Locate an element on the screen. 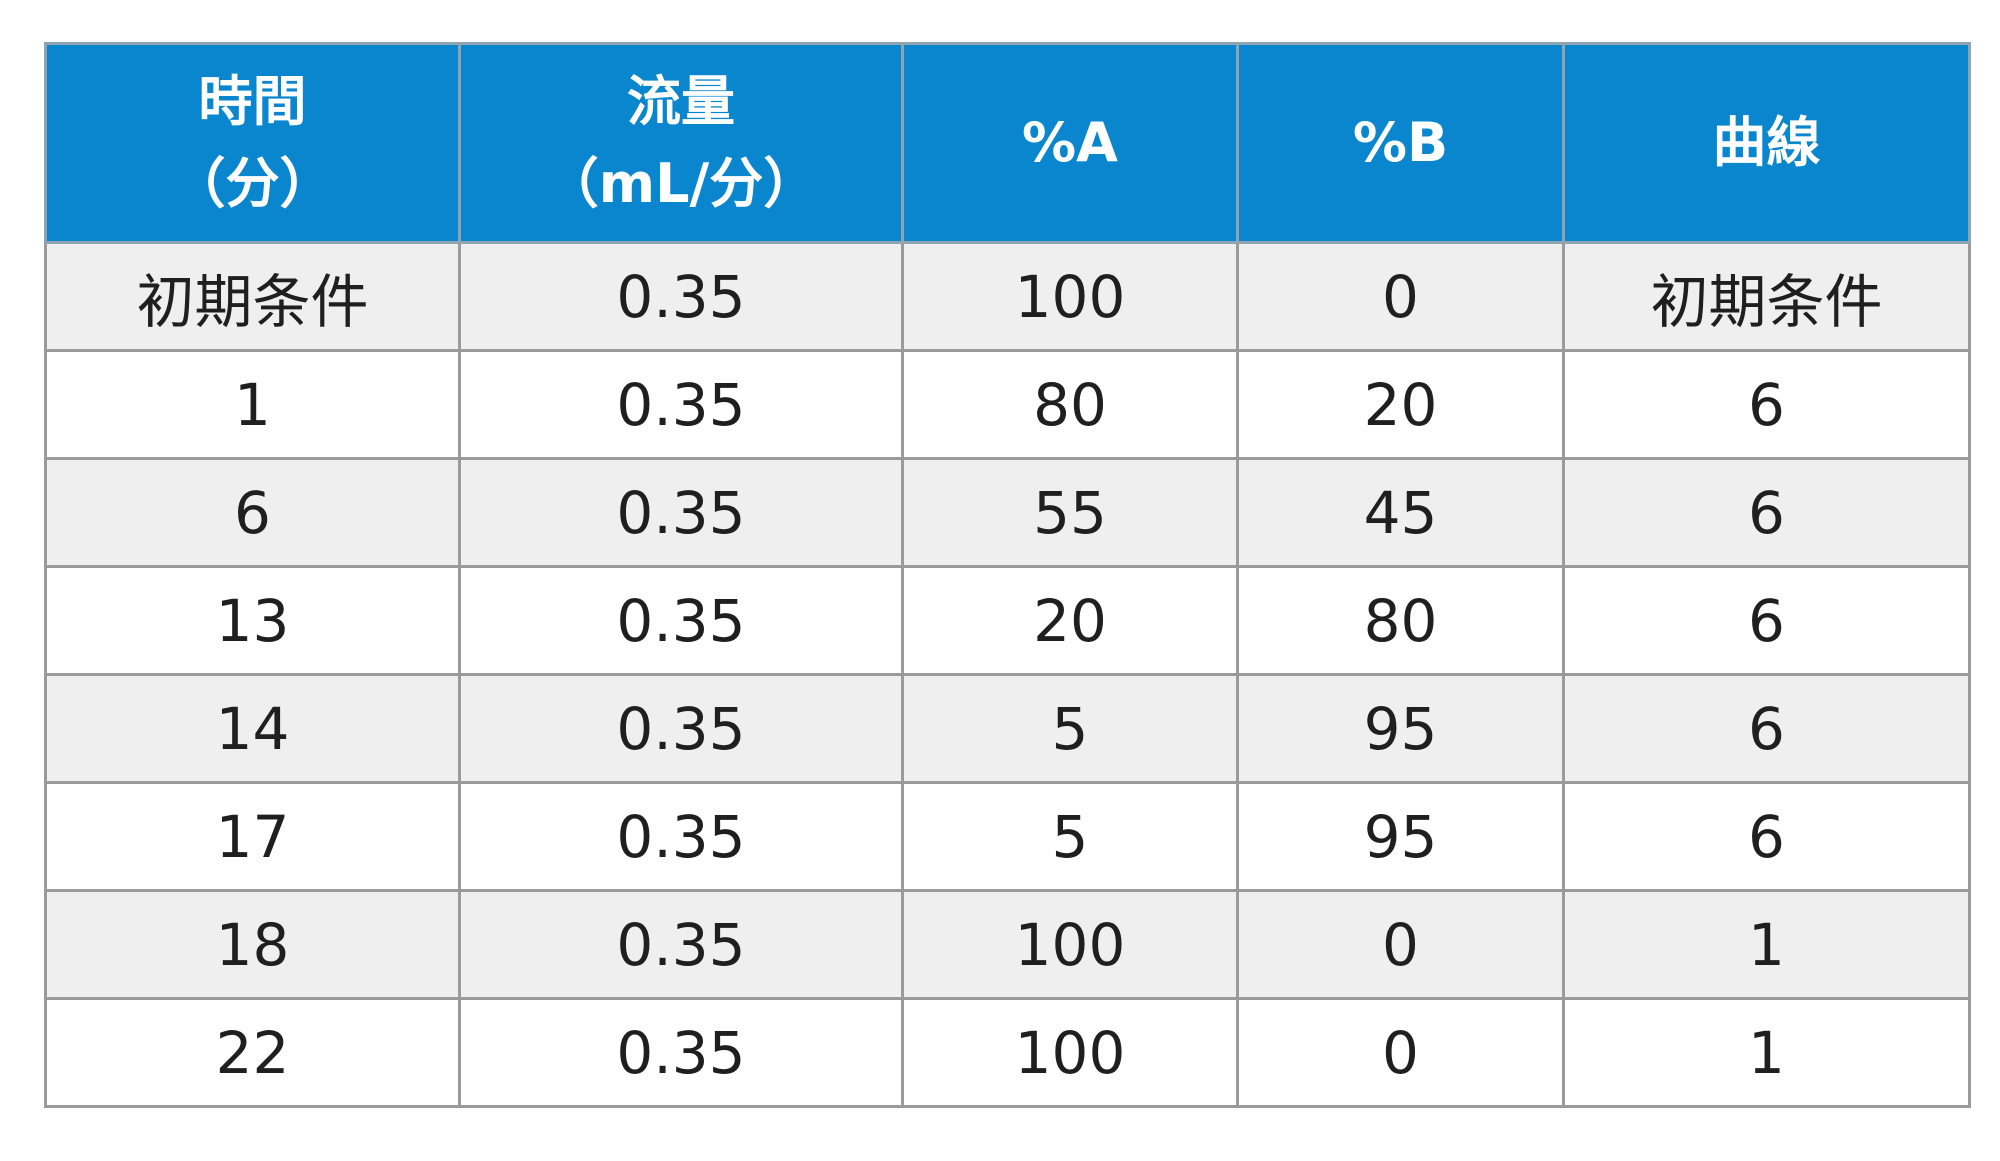  table-row: 6 0.35 55 45 6 is located at coordinates (1007, 512).